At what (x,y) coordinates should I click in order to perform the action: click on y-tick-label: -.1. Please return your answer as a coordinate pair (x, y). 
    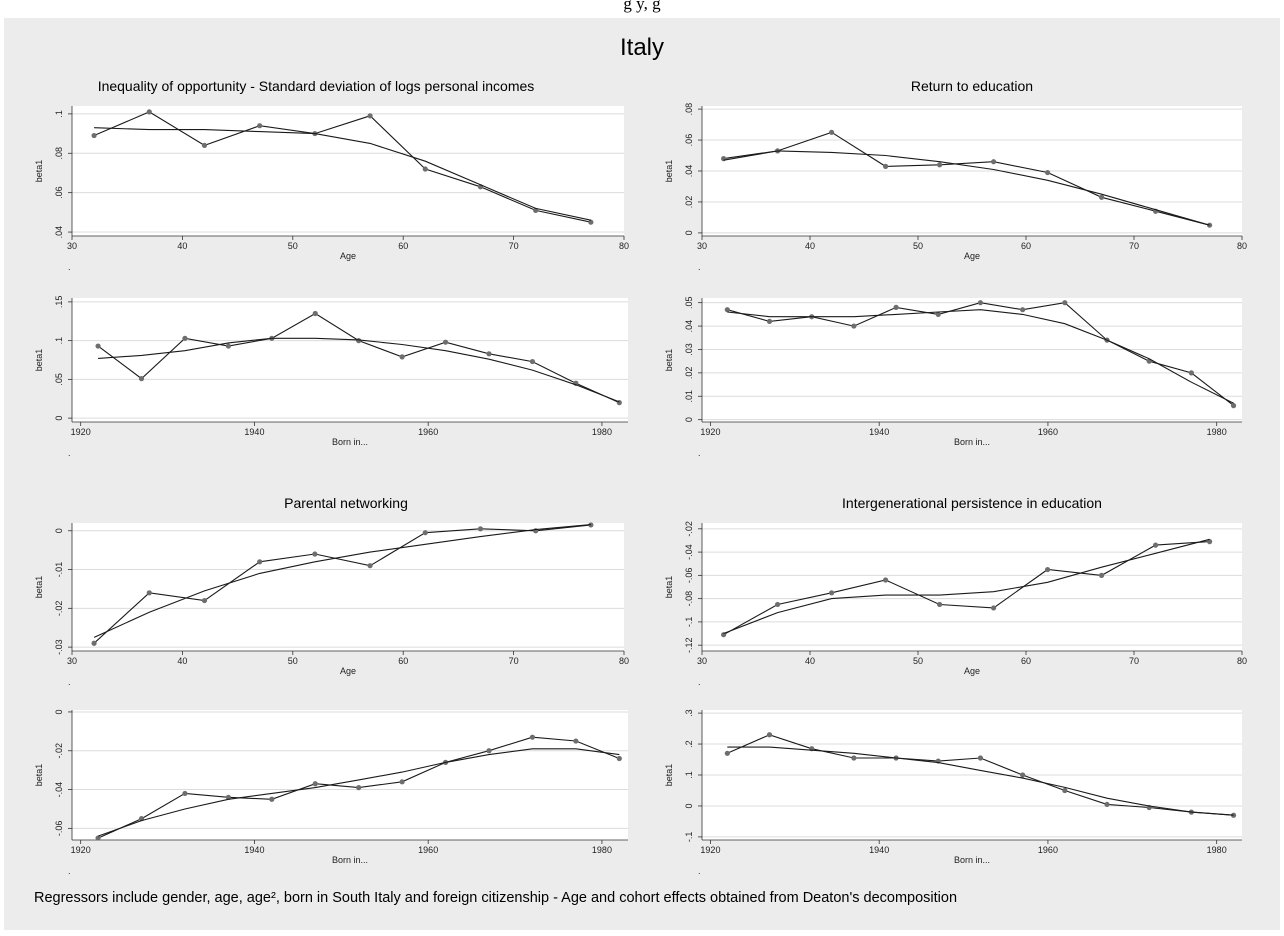
    Looking at the image, I should click on (689, 837).